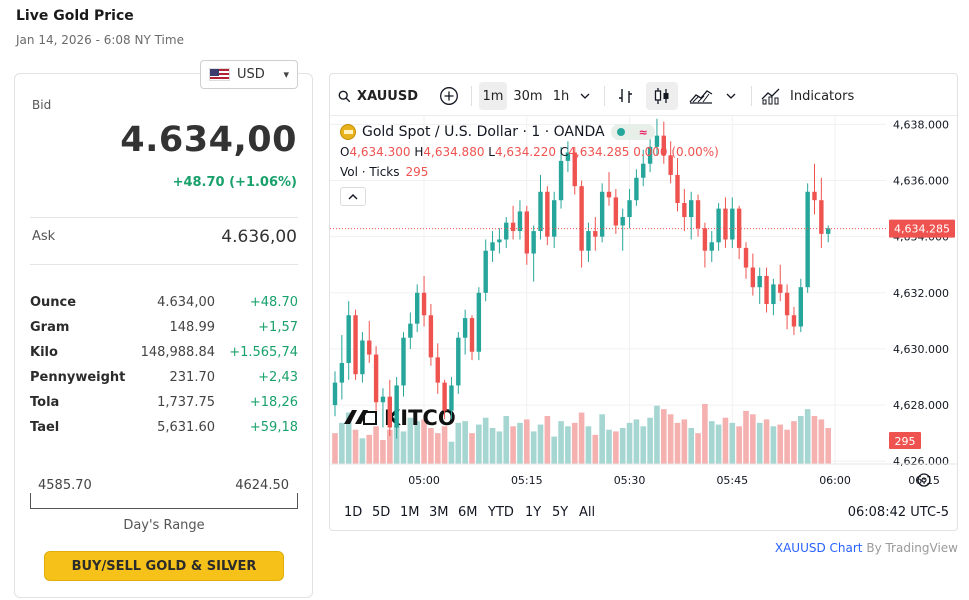 This screenshot has width=969, height=600. Describe the element at coordinates (921, 349) in the screenshot. I see `y-tick-label: 4,630.000` at that location.